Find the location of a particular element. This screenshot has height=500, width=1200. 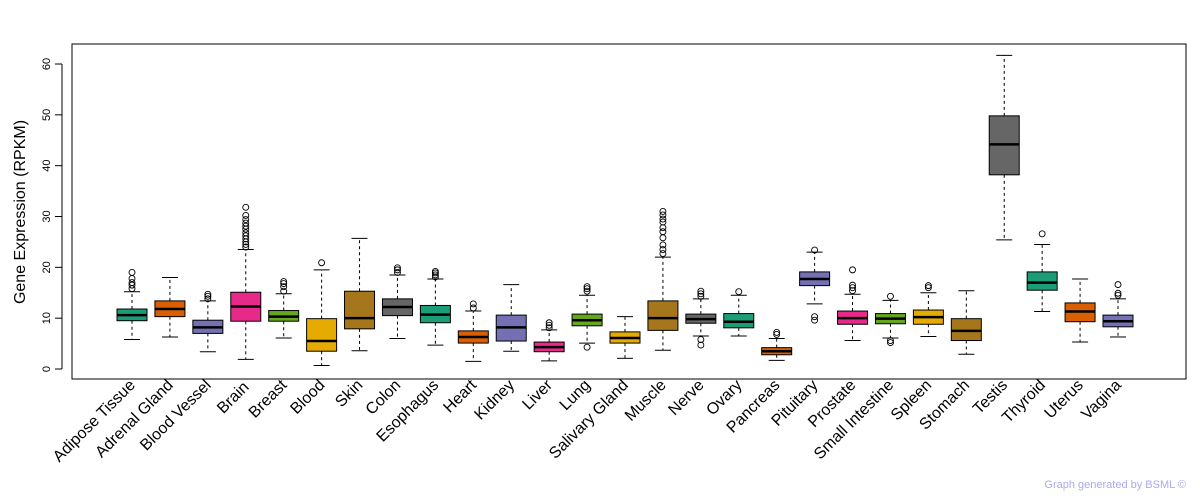

box-prostate is located at coordinates (853, 304).